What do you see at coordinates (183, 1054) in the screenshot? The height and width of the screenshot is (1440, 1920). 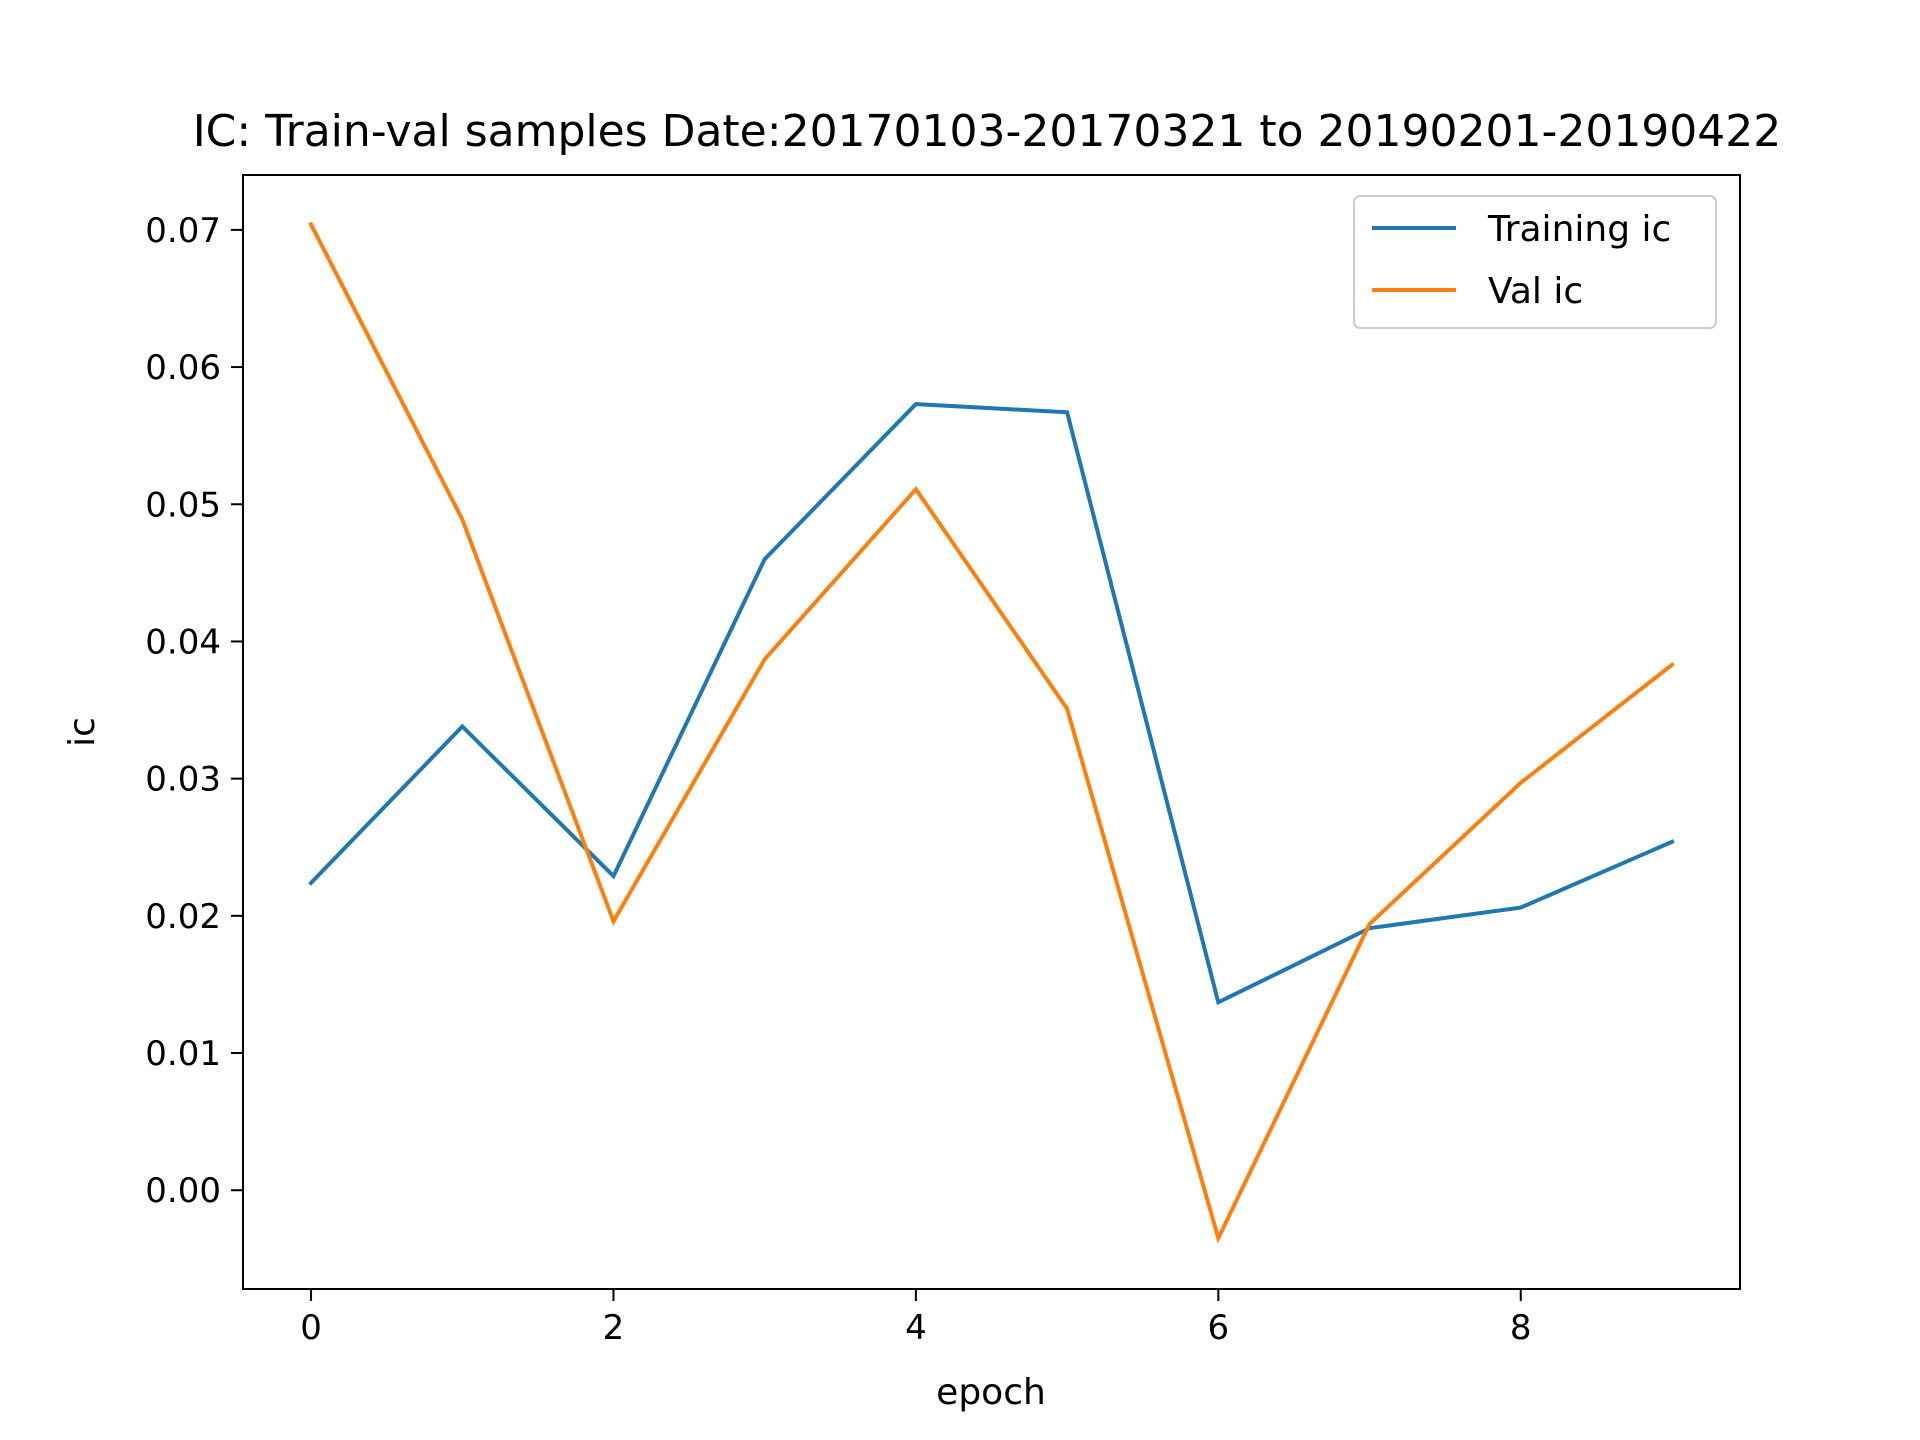 I see `y-tick-label: 0.01` at bounding box center [183, 1054].